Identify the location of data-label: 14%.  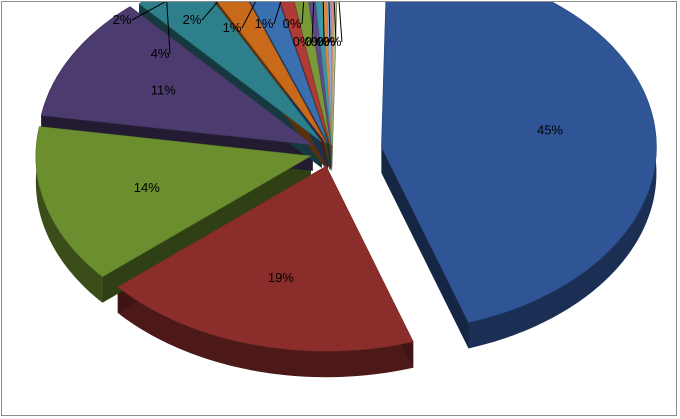
(147, 187).